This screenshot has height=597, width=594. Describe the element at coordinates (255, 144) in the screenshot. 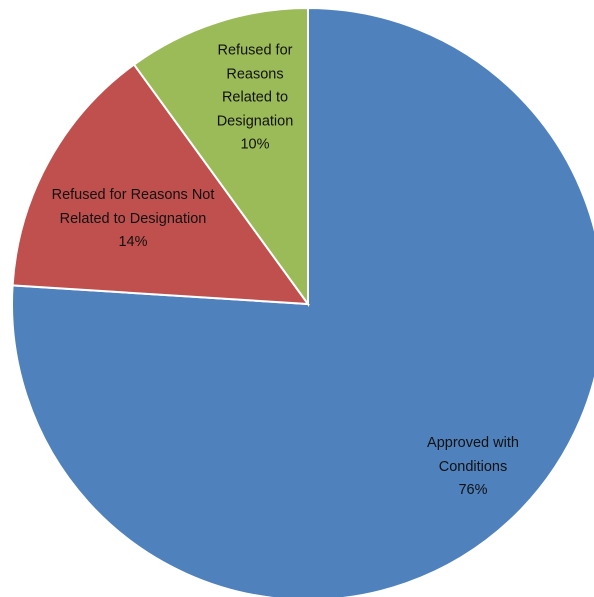

I see `slice-percent: 10%` at that location.